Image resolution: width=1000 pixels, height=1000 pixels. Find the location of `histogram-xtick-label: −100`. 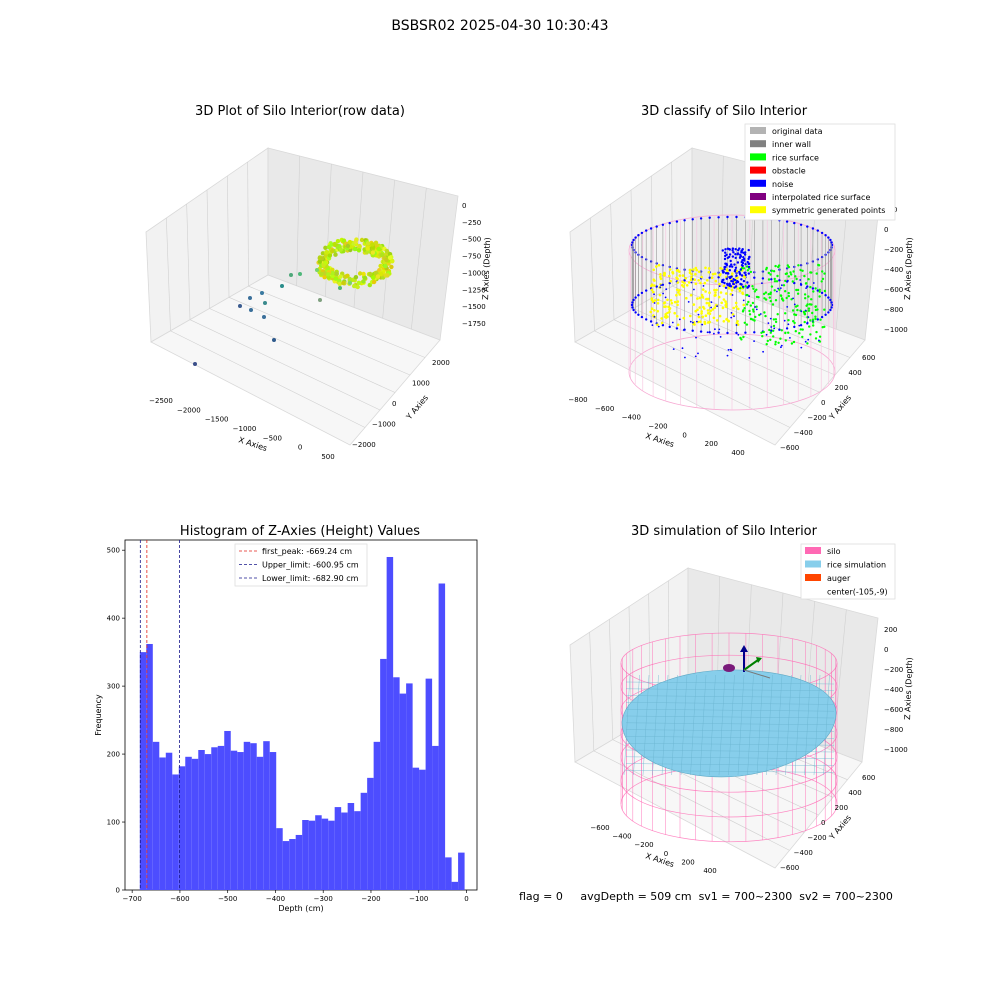

histogram-xtick-label: −100 is located at coordinates (418, 899).